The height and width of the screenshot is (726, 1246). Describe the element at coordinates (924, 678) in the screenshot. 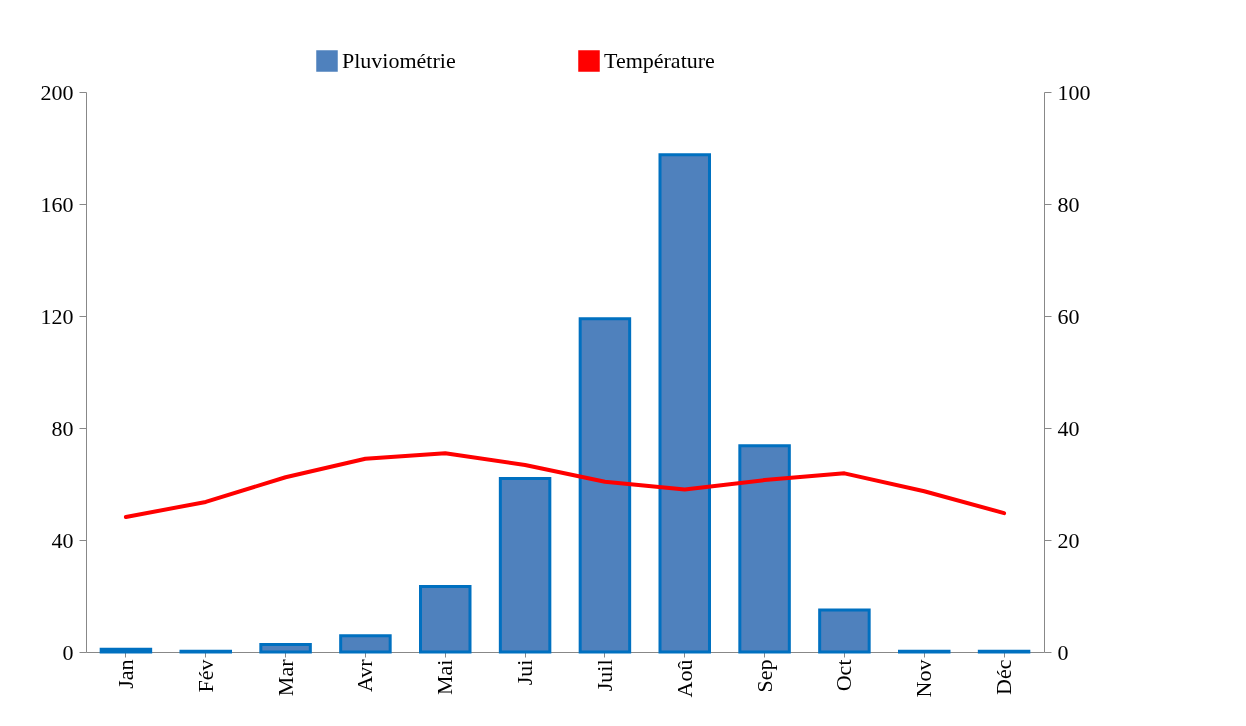

I see `x-tick-label: Nov` at that location.